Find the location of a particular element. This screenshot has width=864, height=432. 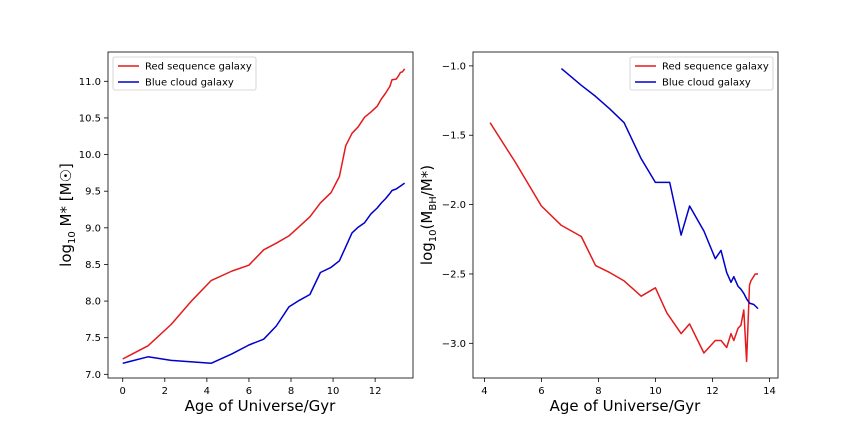

stellar-mass-y-tick-label: 7.0 is located at coordinates (93, 375).